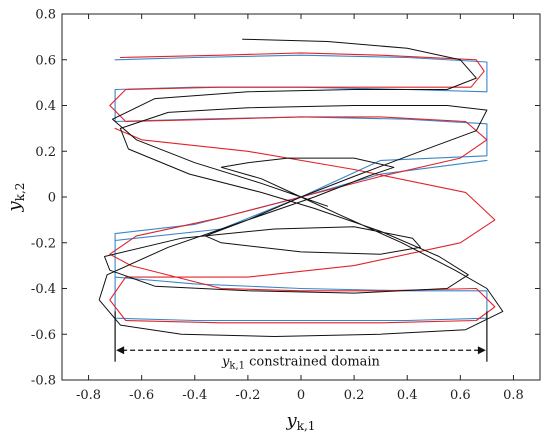 This screenshot has width=550, height=435. Describe the element at coordinates (14, 206) in the screenshot. I see `y-axis-label-var: y` at that location.